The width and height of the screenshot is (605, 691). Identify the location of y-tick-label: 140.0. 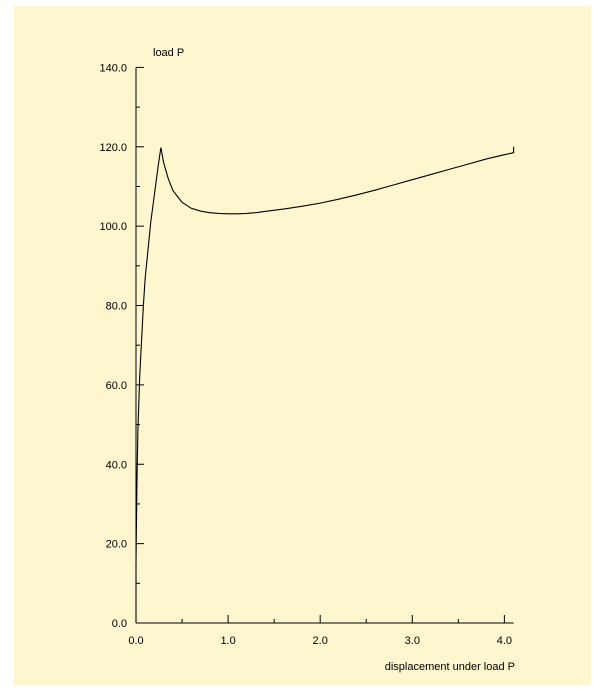
(113, 68).